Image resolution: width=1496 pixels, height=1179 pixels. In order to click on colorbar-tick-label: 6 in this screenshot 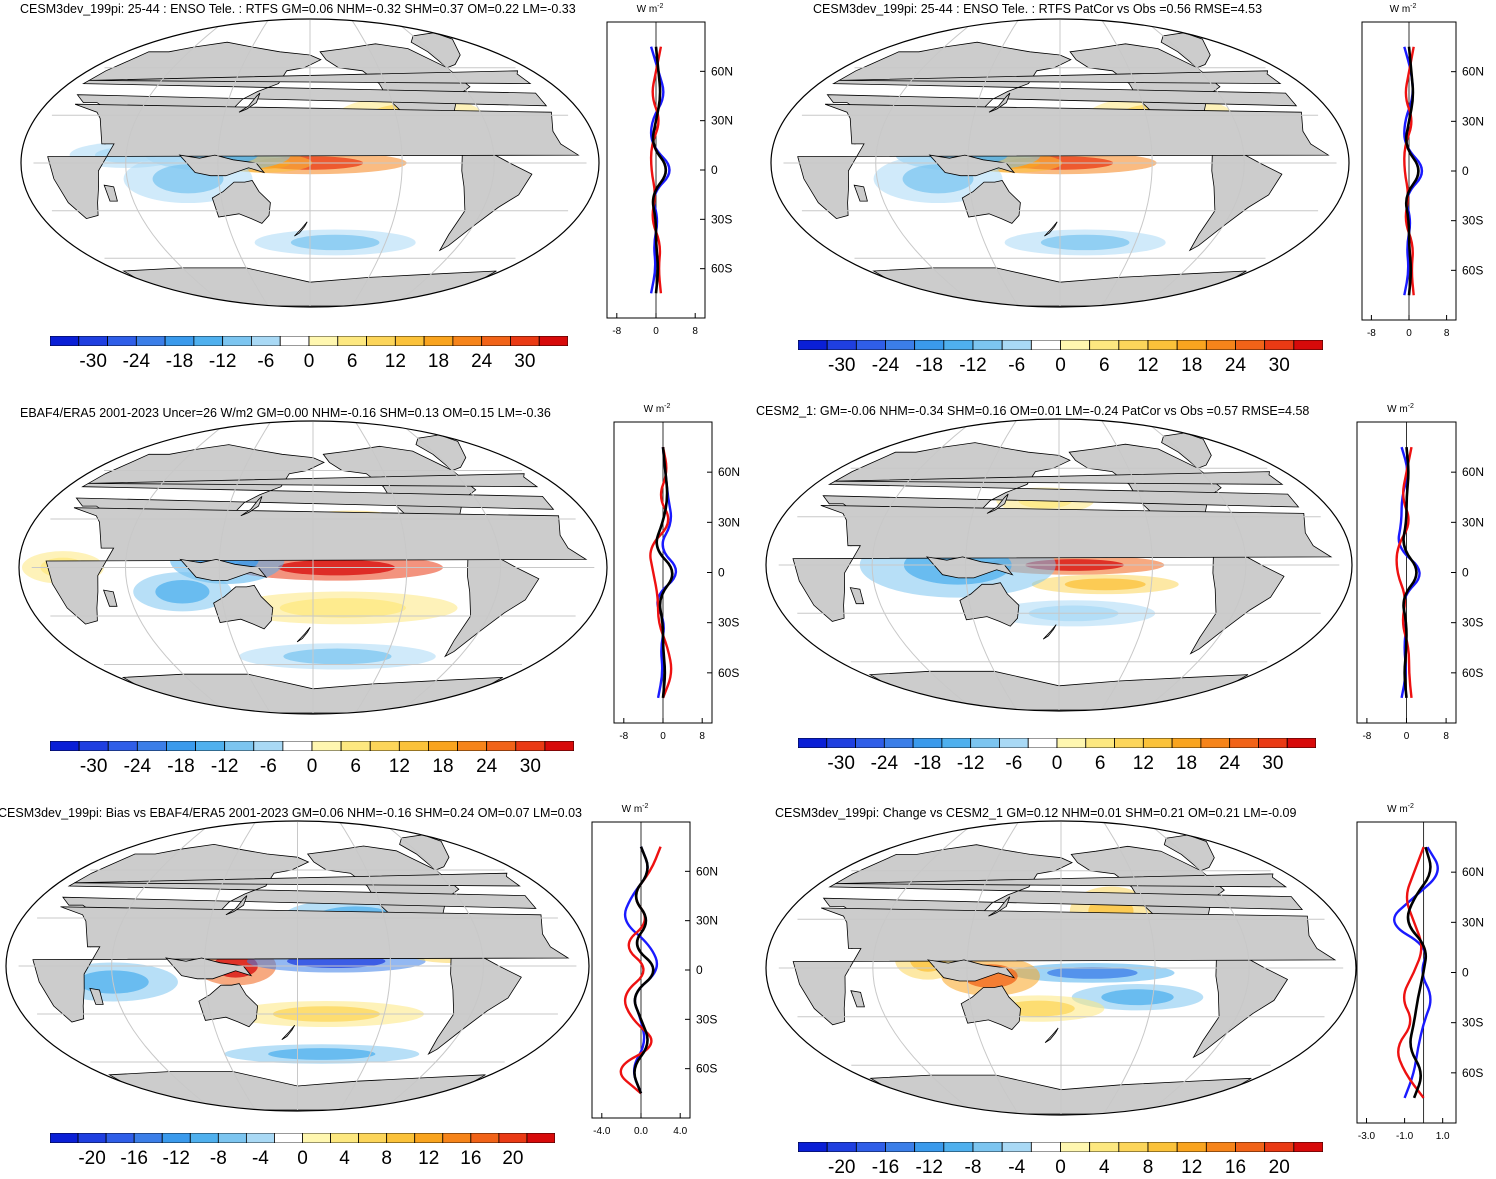, I will do `click(355, 766)`.